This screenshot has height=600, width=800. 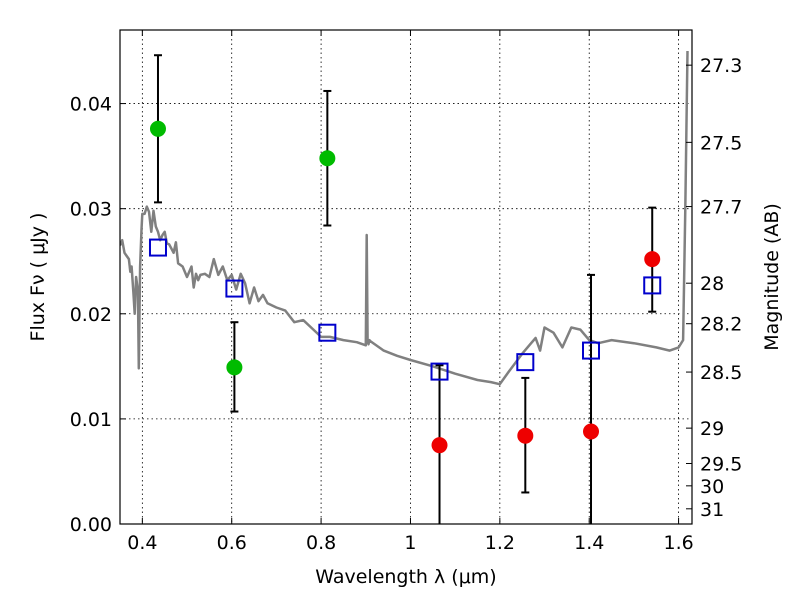 What do you see at coordinates (712, 284) in the screenshot?
I see `mag-tick-label: 28` at bounding box center [712, 284].